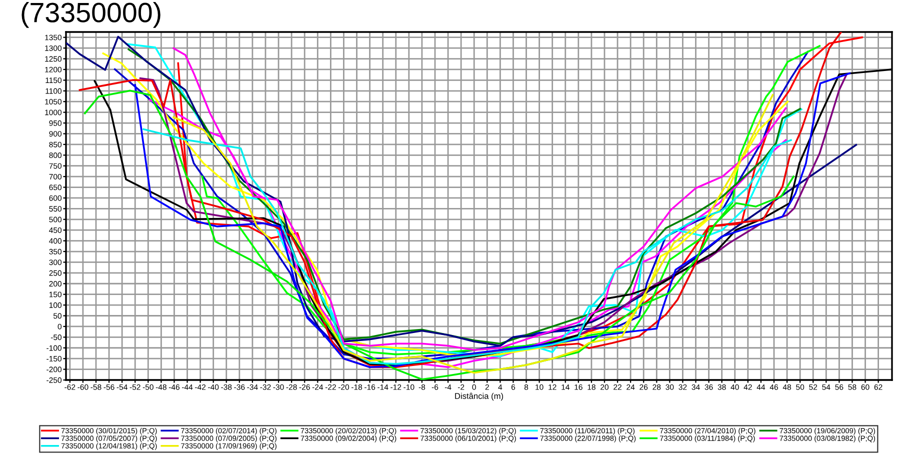  Describe the element at coordinates (91, 15) in the screenshot. I see `chart-title: (73350000)` at that location.